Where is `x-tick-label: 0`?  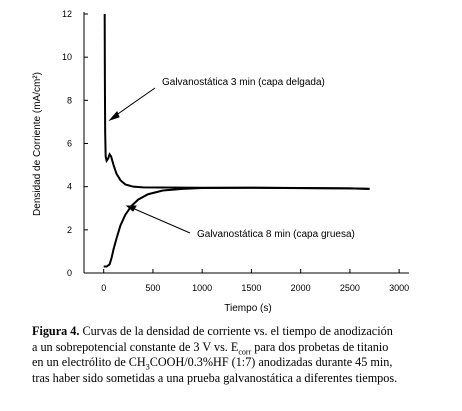
x-tick-label: 0 is located at coordinates (103, 288).